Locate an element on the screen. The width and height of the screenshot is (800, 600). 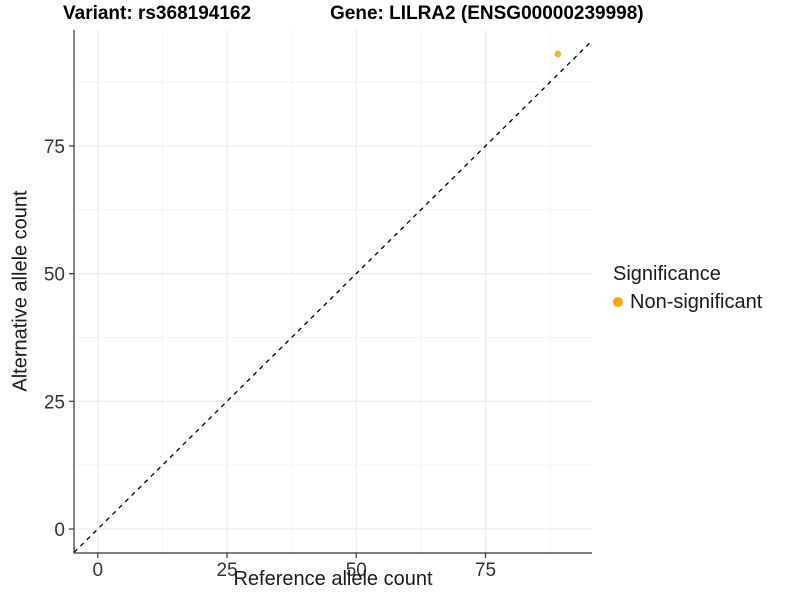
x-tick-label: 25 is located at coordinates (226, 570).